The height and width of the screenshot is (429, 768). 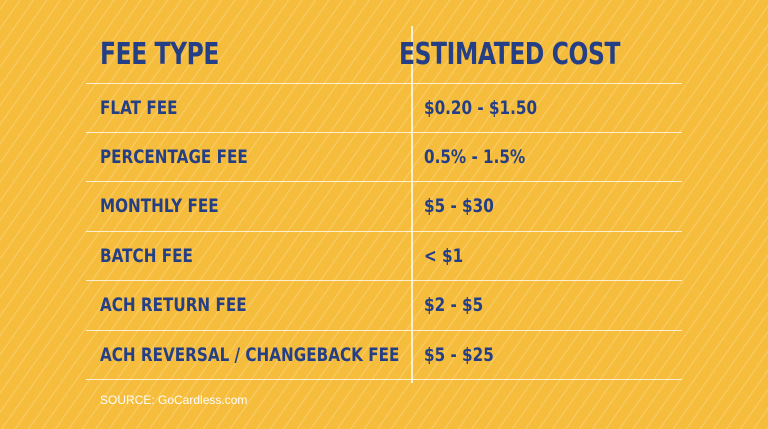 What do you see at coordinates (546, 206) in the screenshot?
I see `cost-cell: $5 - $30` at bounding box center [546, 206].